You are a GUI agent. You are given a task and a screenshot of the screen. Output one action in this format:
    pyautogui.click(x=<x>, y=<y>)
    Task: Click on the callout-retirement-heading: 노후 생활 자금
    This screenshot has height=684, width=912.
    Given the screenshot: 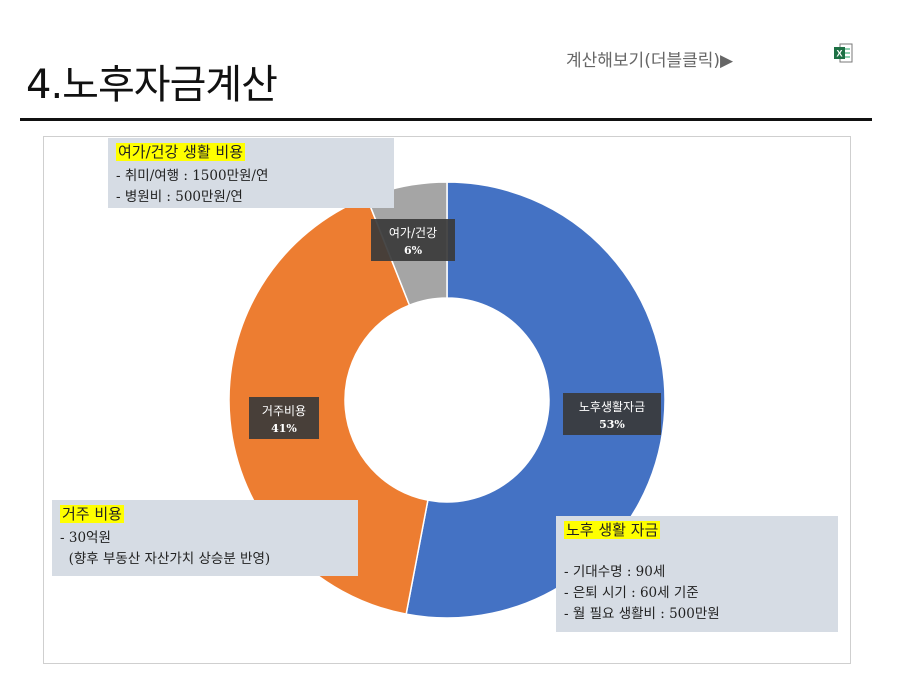 What is the action you would take?
    pyautogui.click(x=612, y=530)
    